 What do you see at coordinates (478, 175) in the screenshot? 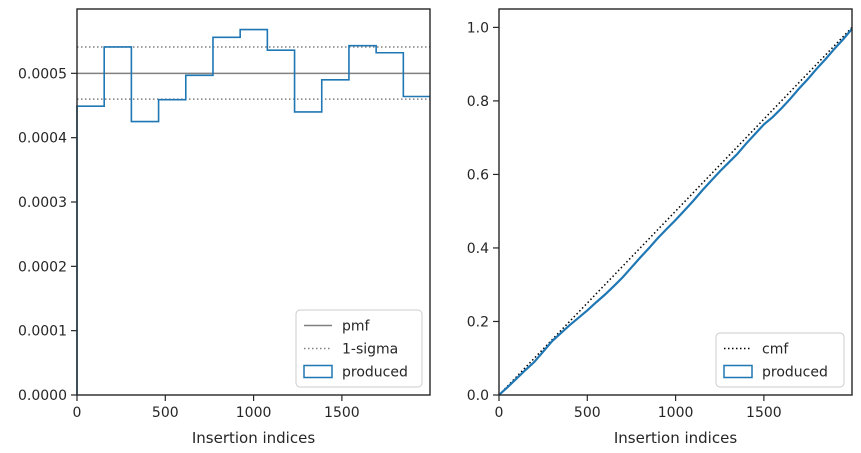
I see `y-tick-label: 0.6` at bounding box center [478, 175].